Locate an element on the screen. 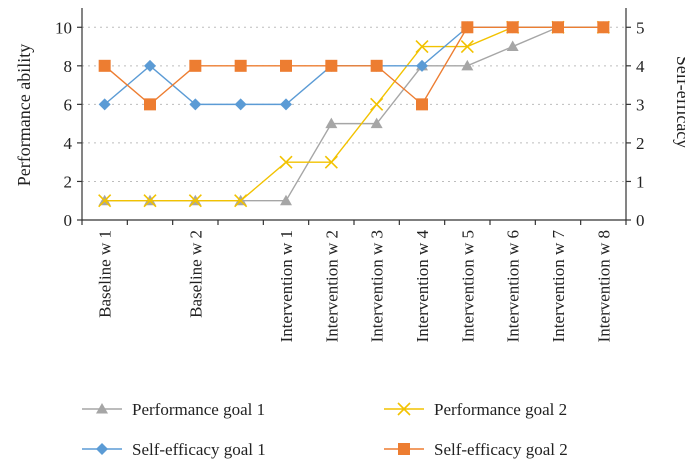  y-tick-label: 10 is located at coordinates (63, 27).